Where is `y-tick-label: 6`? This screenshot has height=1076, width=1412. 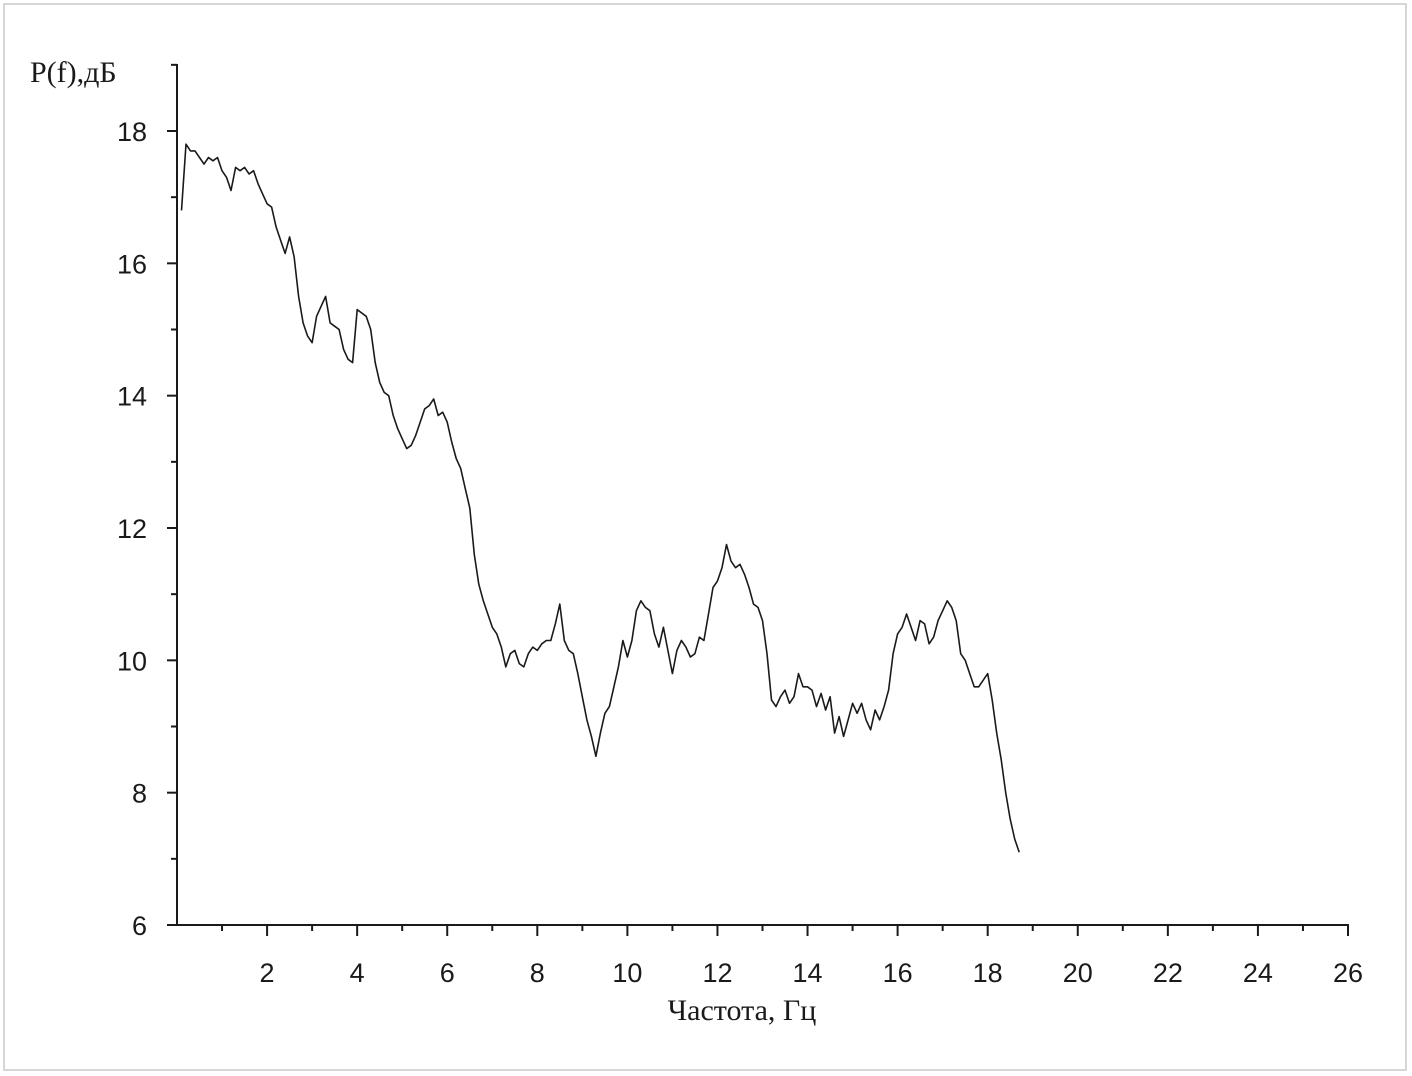 y-tick-label: 6 is located at coordinates (139, 926).